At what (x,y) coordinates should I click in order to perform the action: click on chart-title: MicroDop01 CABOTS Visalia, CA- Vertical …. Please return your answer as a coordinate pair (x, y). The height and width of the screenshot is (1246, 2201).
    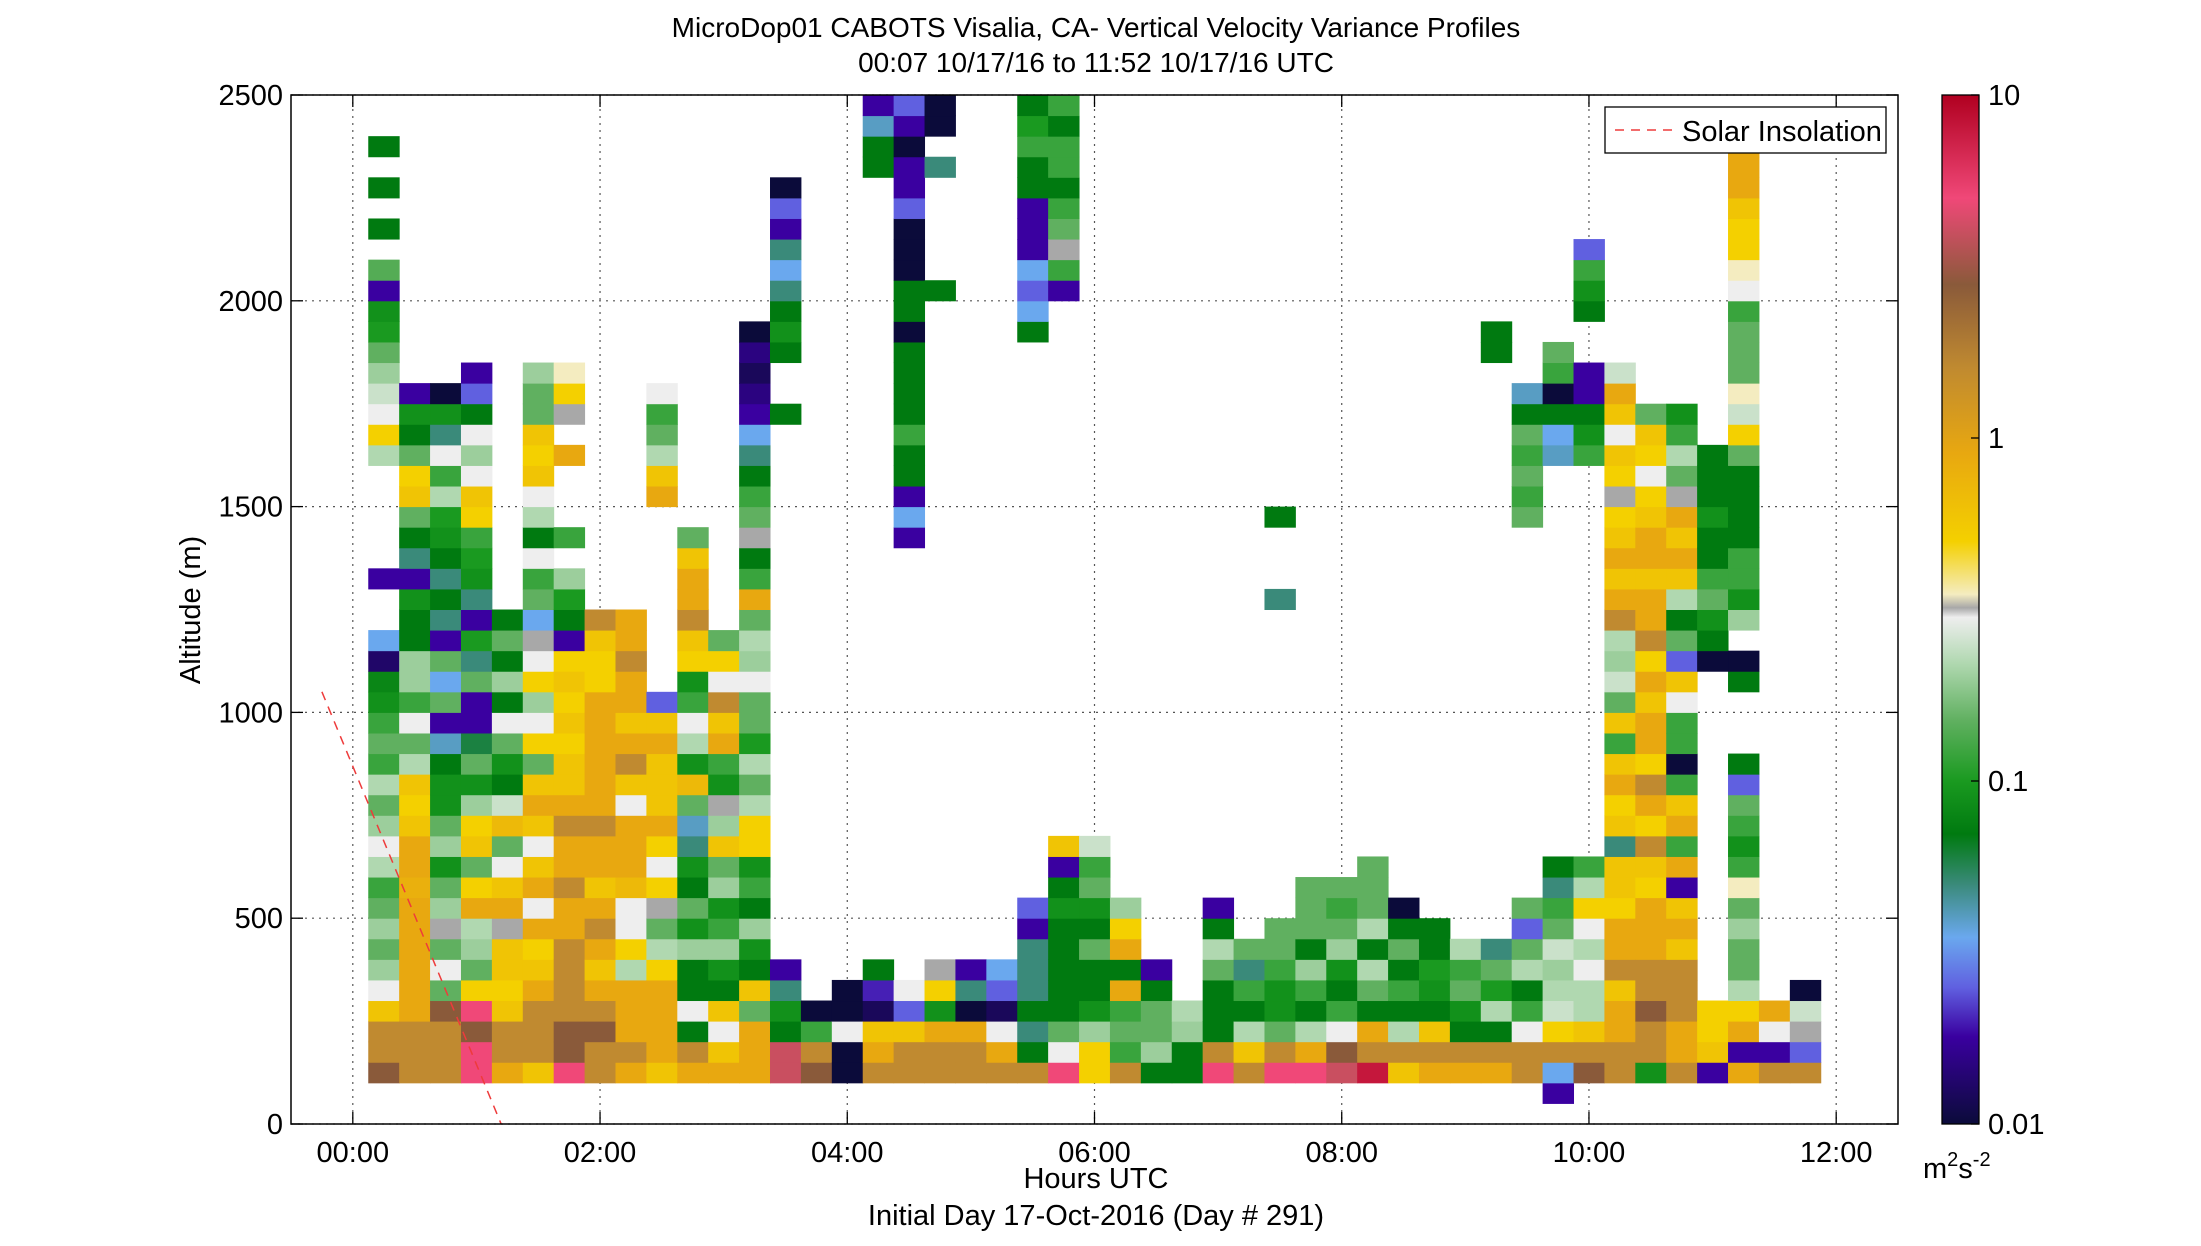
    Looking at the image, I should click on (1096, 27).